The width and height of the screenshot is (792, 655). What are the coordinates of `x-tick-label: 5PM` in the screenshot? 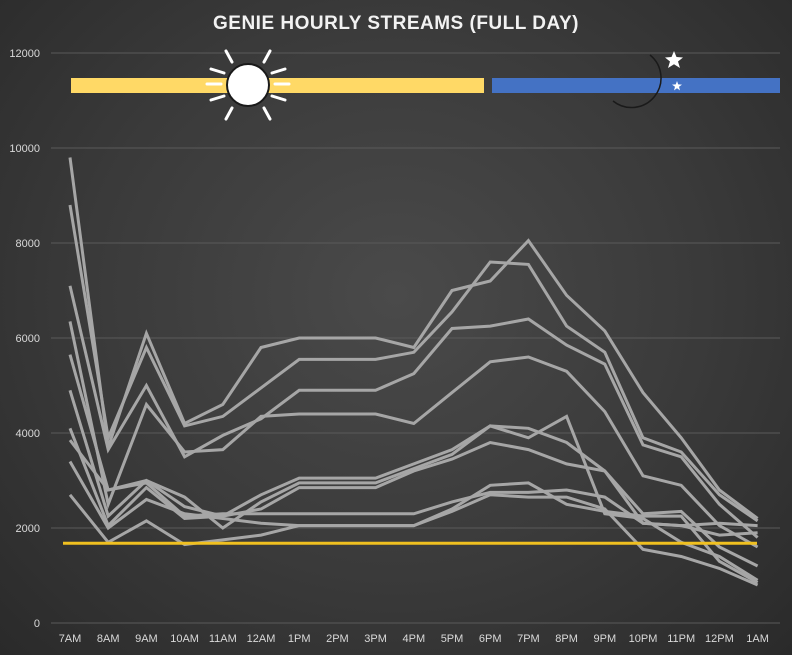 It's located at (452, 639).